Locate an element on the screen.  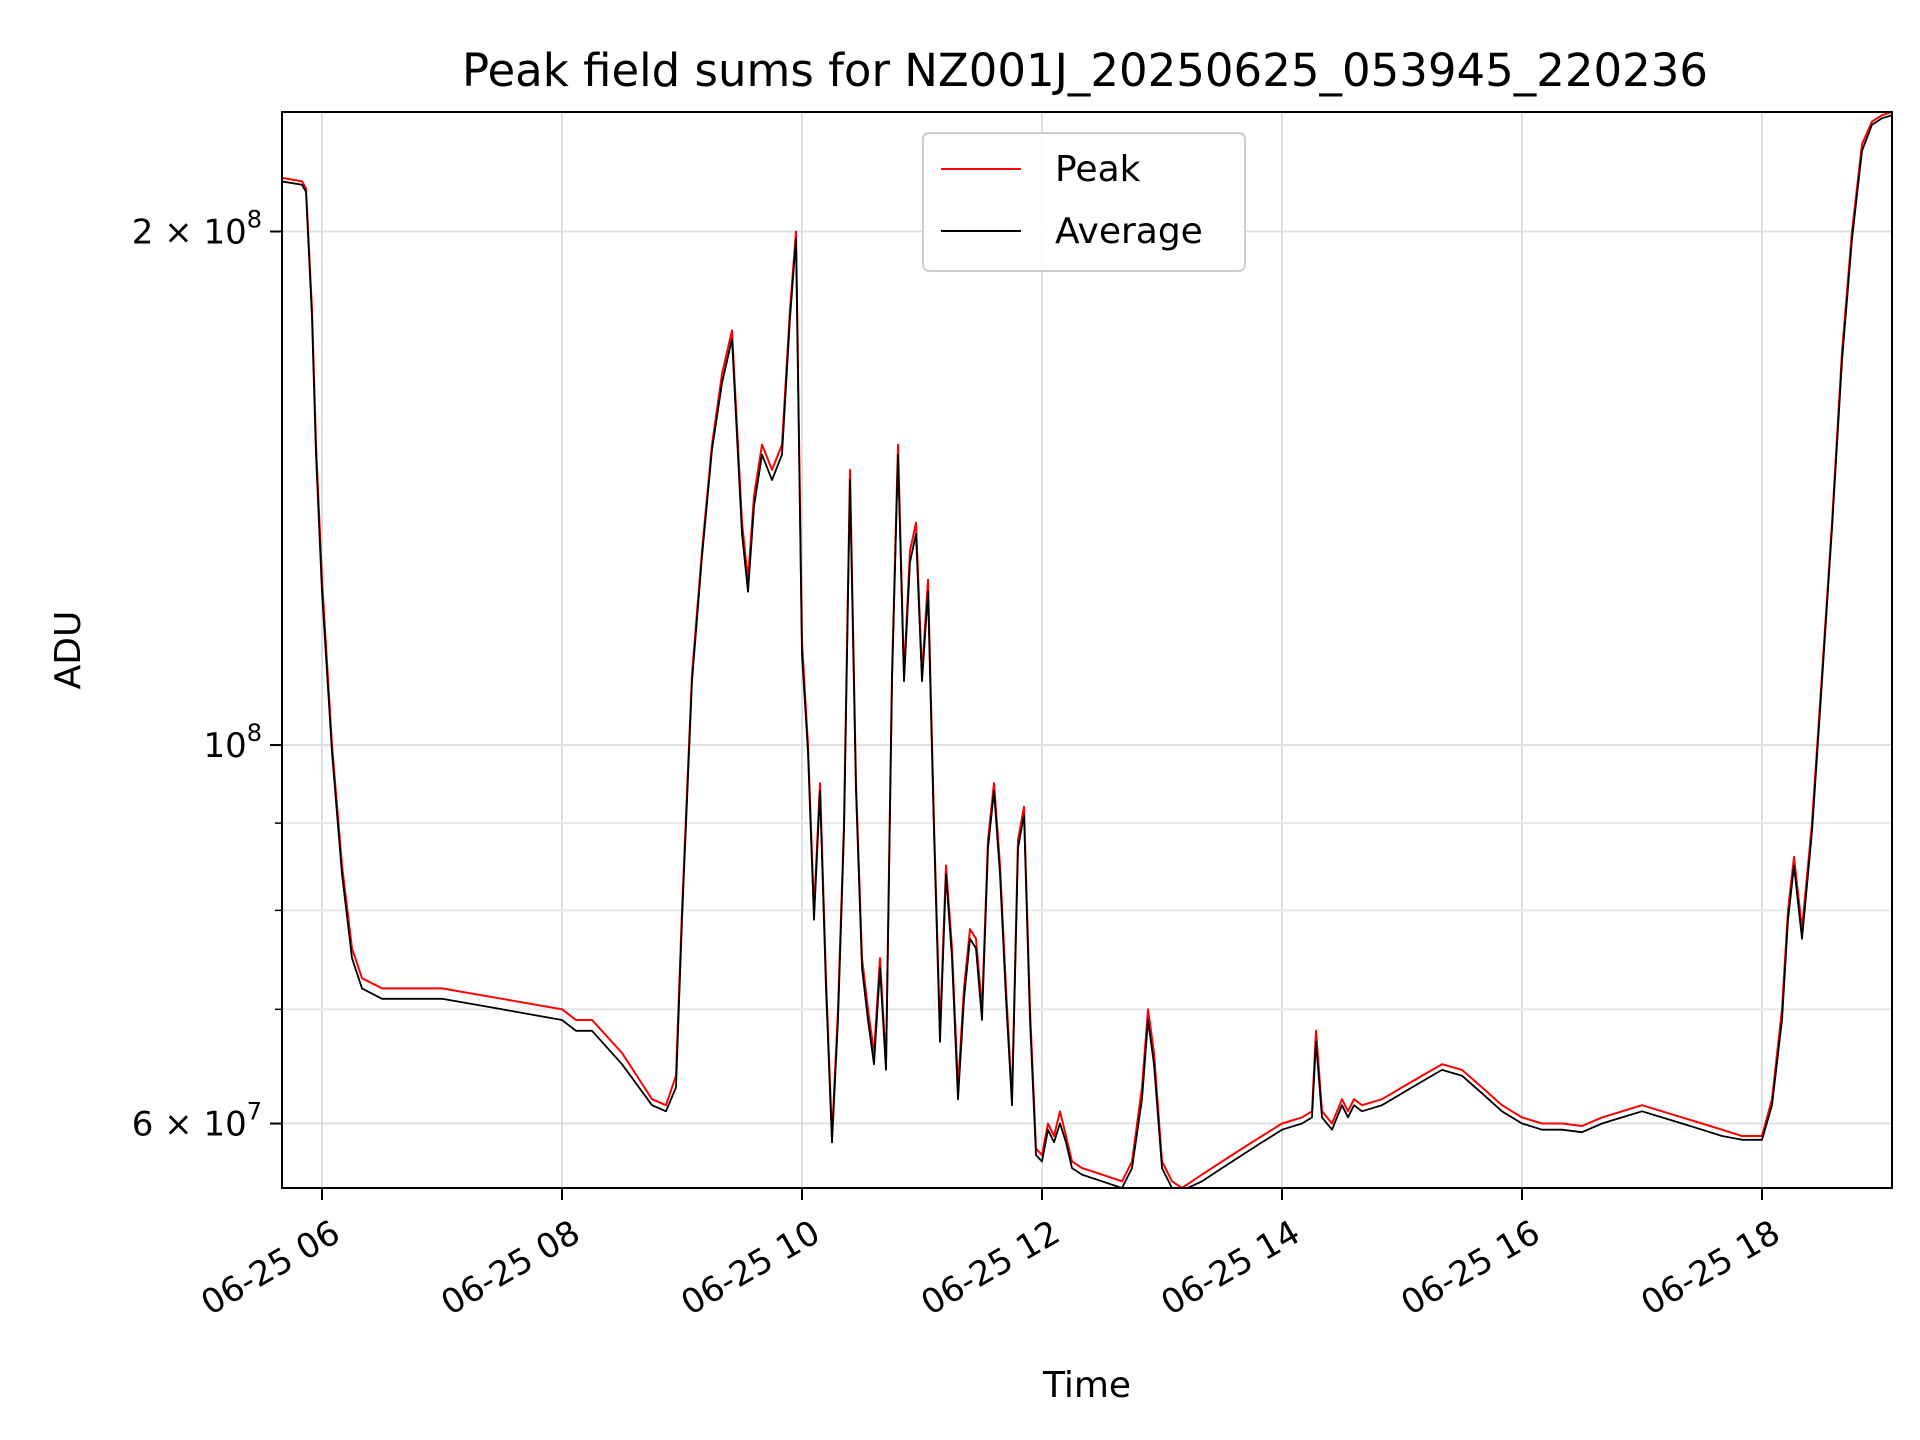
legend: Peak Average is located at coordinates (1084, 202).